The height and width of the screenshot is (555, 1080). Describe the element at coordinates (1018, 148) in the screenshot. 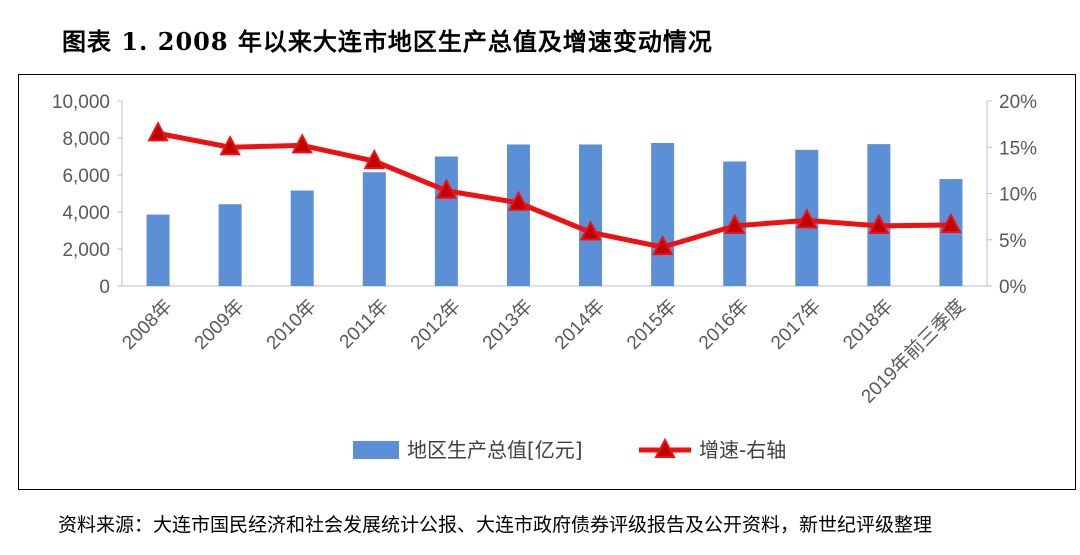

I see `y-right-tick-label: 15%` at that location.